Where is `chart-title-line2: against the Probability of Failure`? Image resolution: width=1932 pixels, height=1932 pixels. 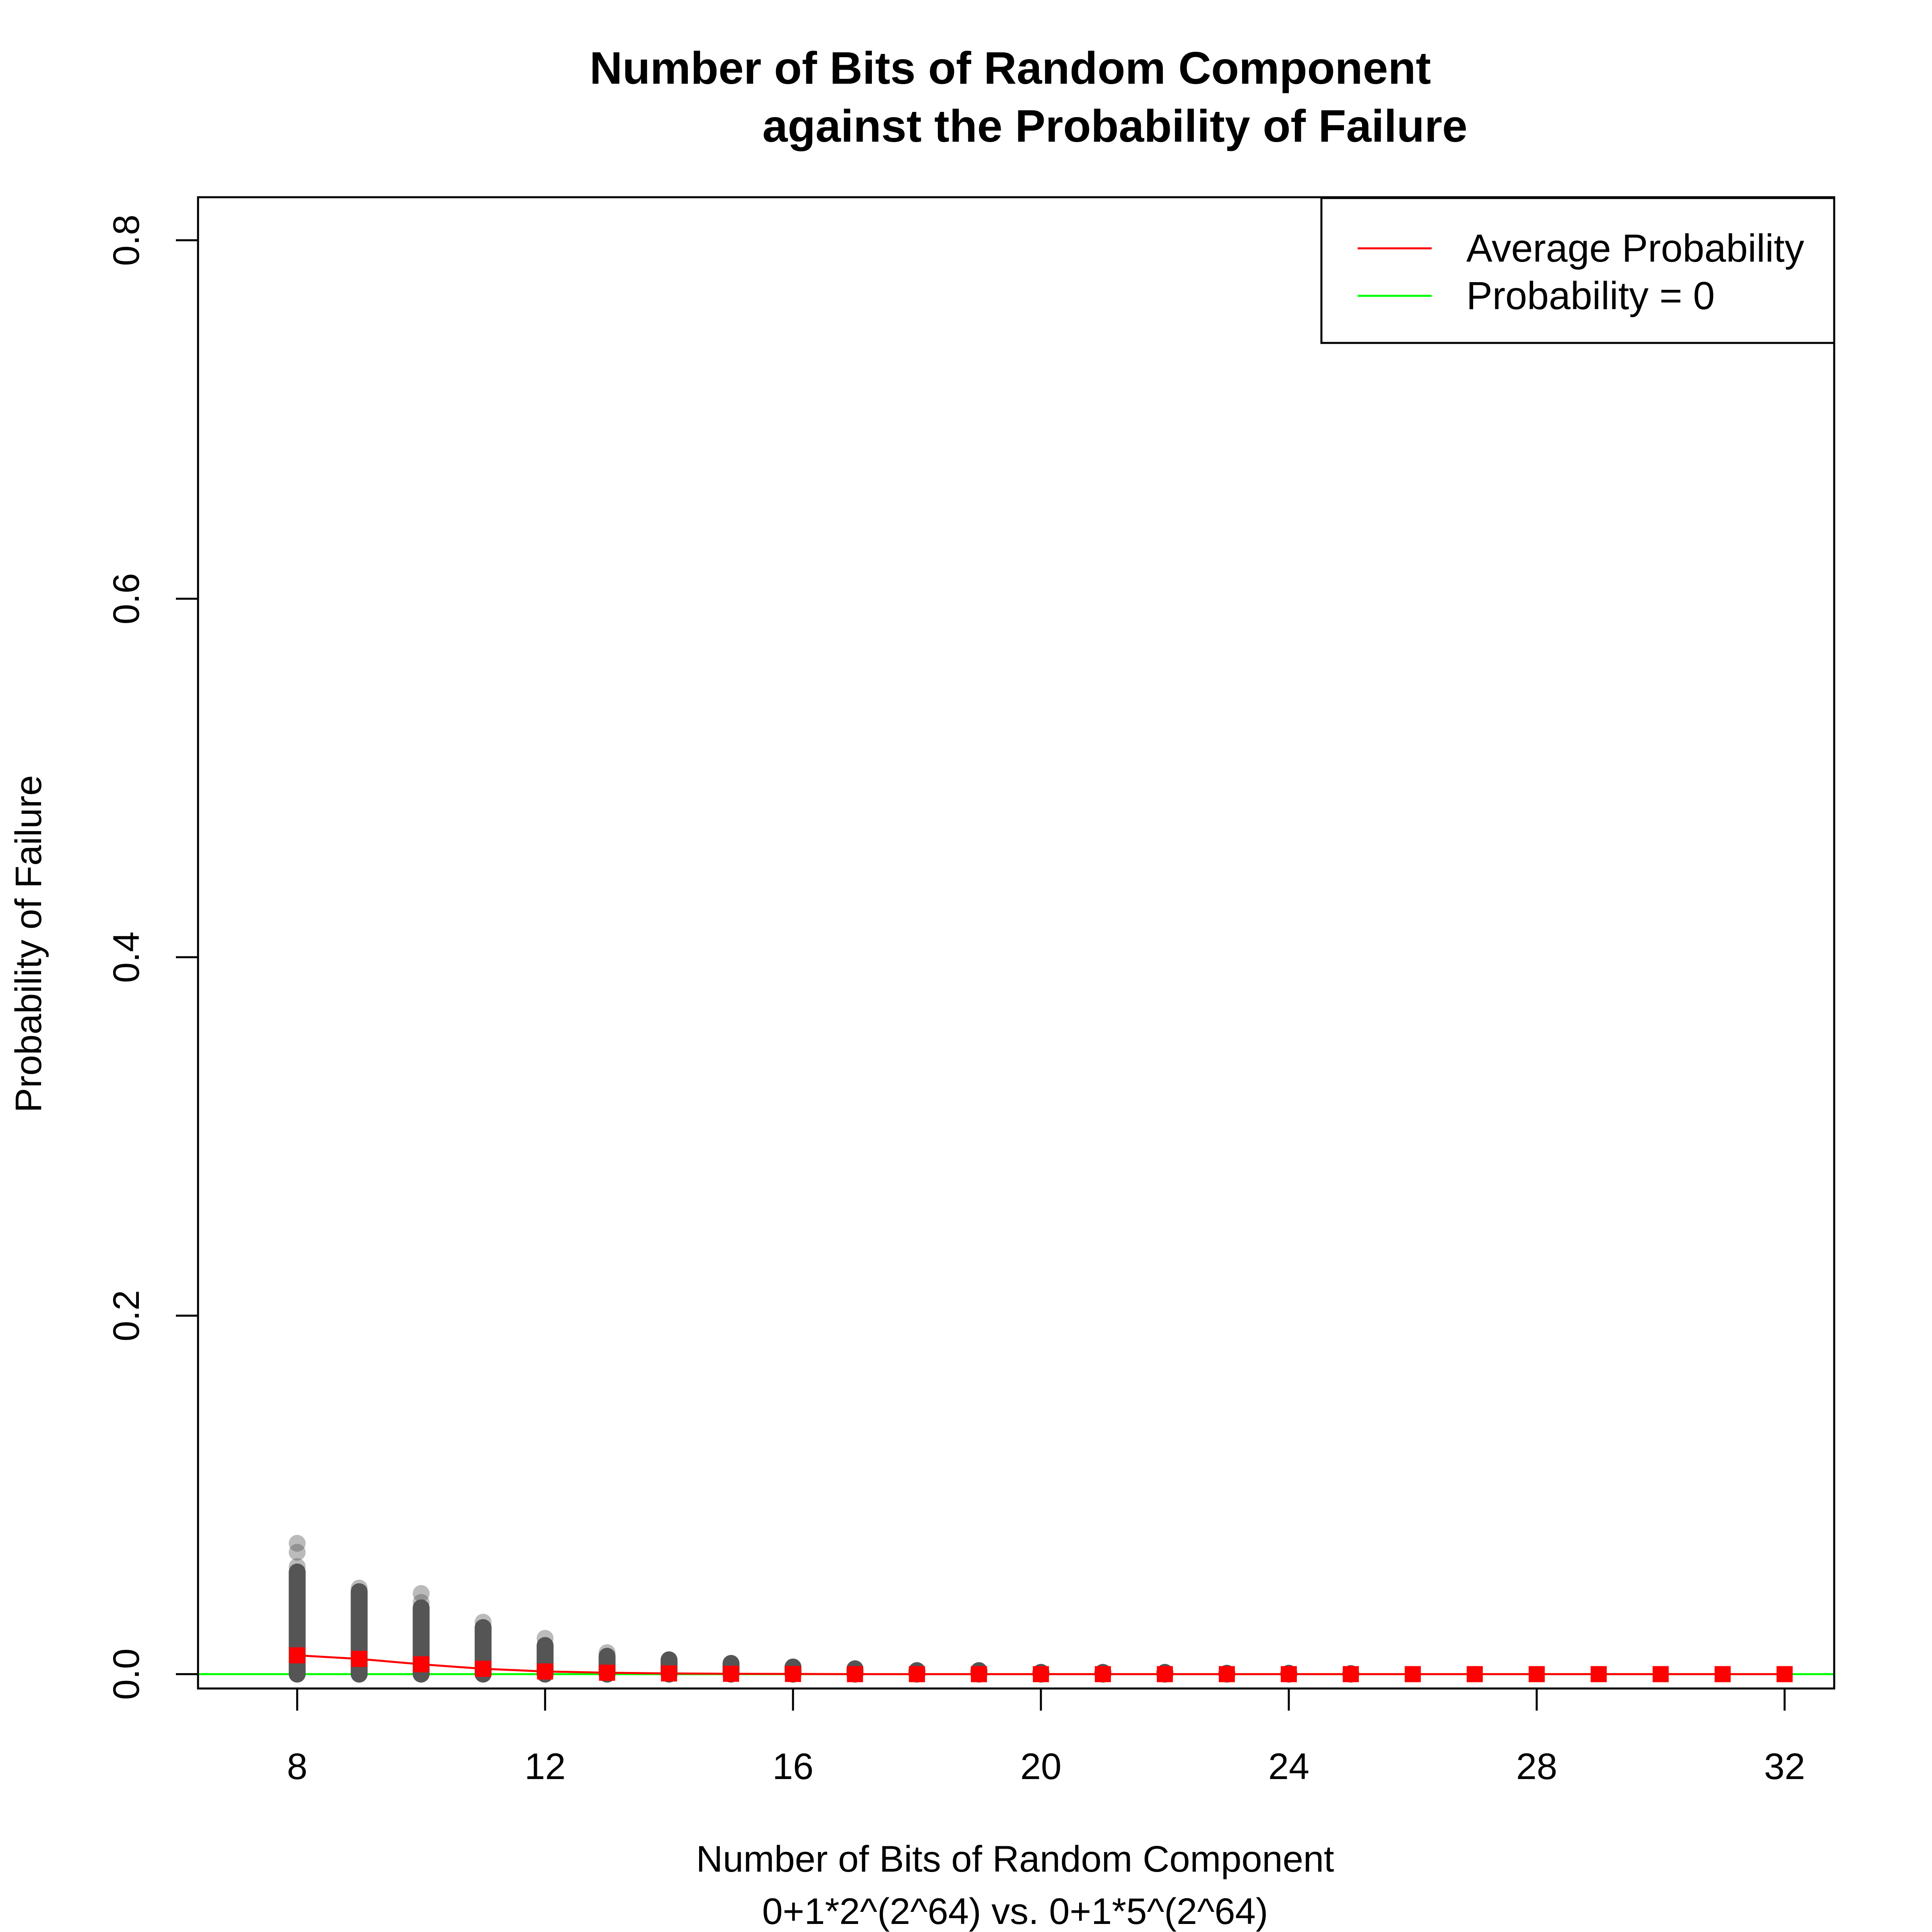
chart-title-line2: against the Probability of Failure is located at coordinates (1115, 126).